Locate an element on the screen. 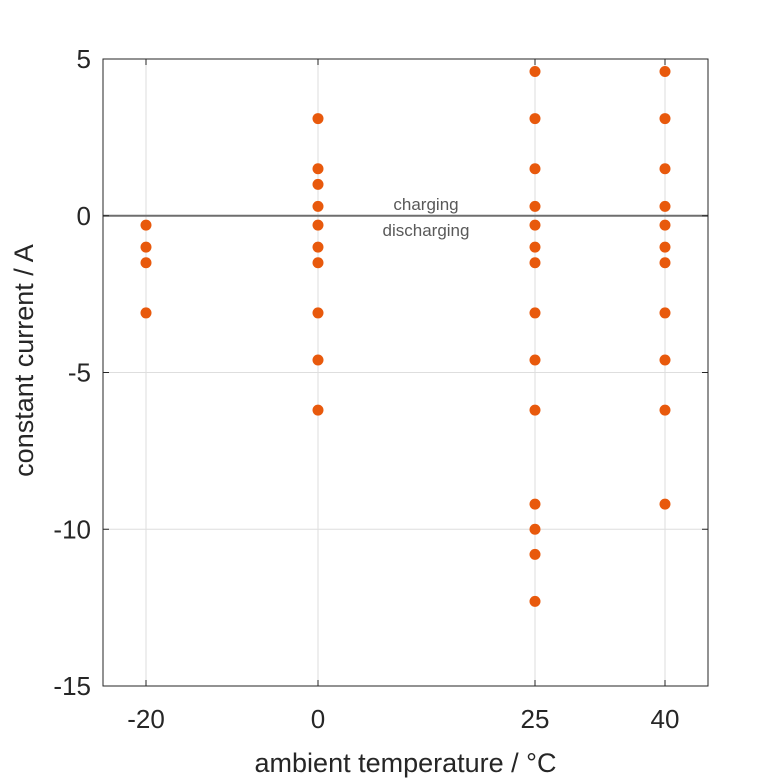 The image size is (781, 781). x-tick-label: -20 is located at coordinates (146, 719).